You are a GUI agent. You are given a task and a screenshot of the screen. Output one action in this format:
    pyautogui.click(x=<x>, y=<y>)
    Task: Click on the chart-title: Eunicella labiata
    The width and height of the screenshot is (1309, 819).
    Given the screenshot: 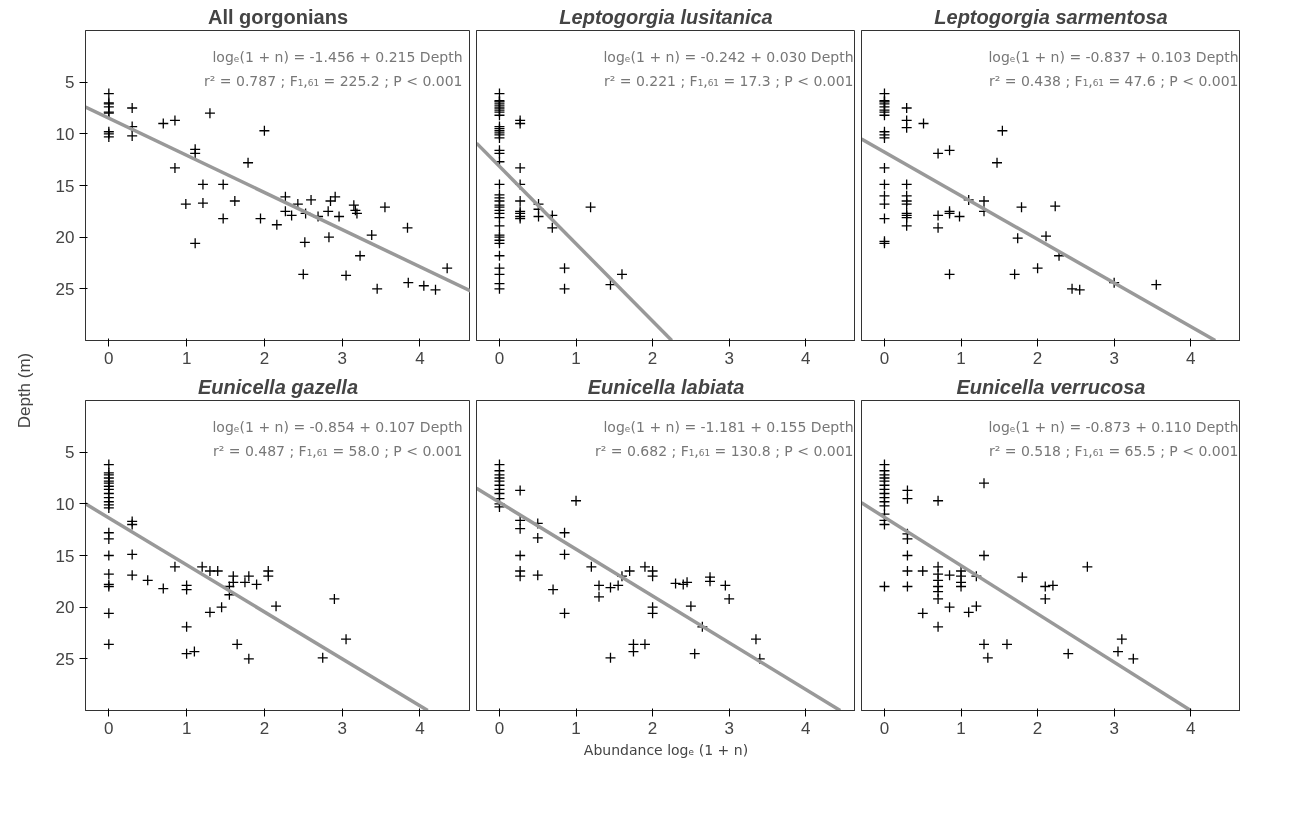 What is the action you would take?
    pyautogui.click(x=666, y=386)
    